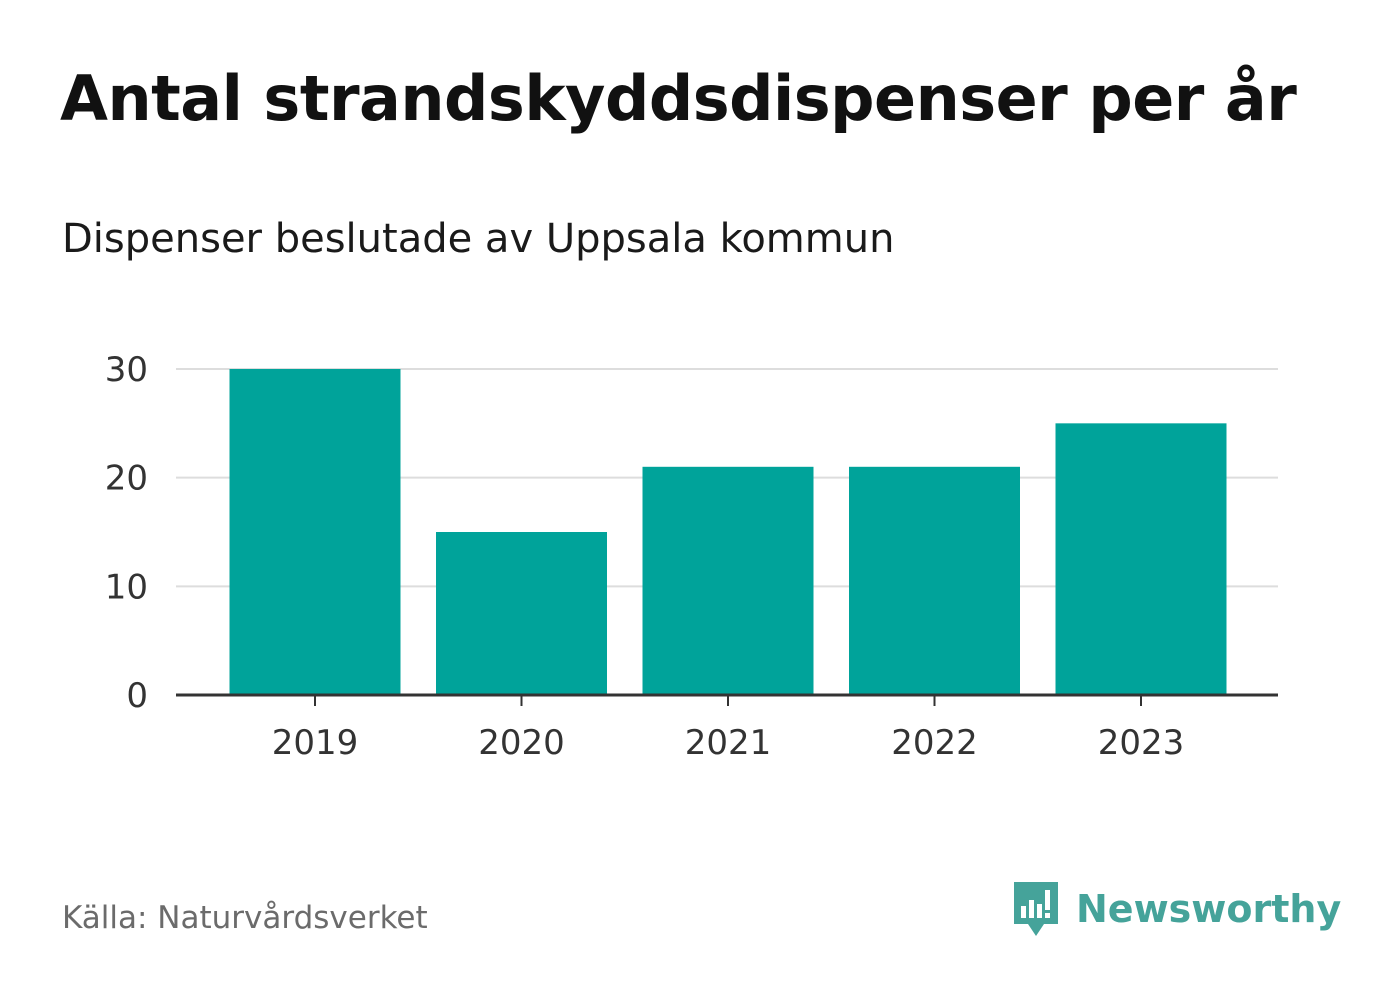  What do you see at coordinates (315, 743) in the screenshot?
I see `x-tick-label: 2019` at bounding box center [315, 743].